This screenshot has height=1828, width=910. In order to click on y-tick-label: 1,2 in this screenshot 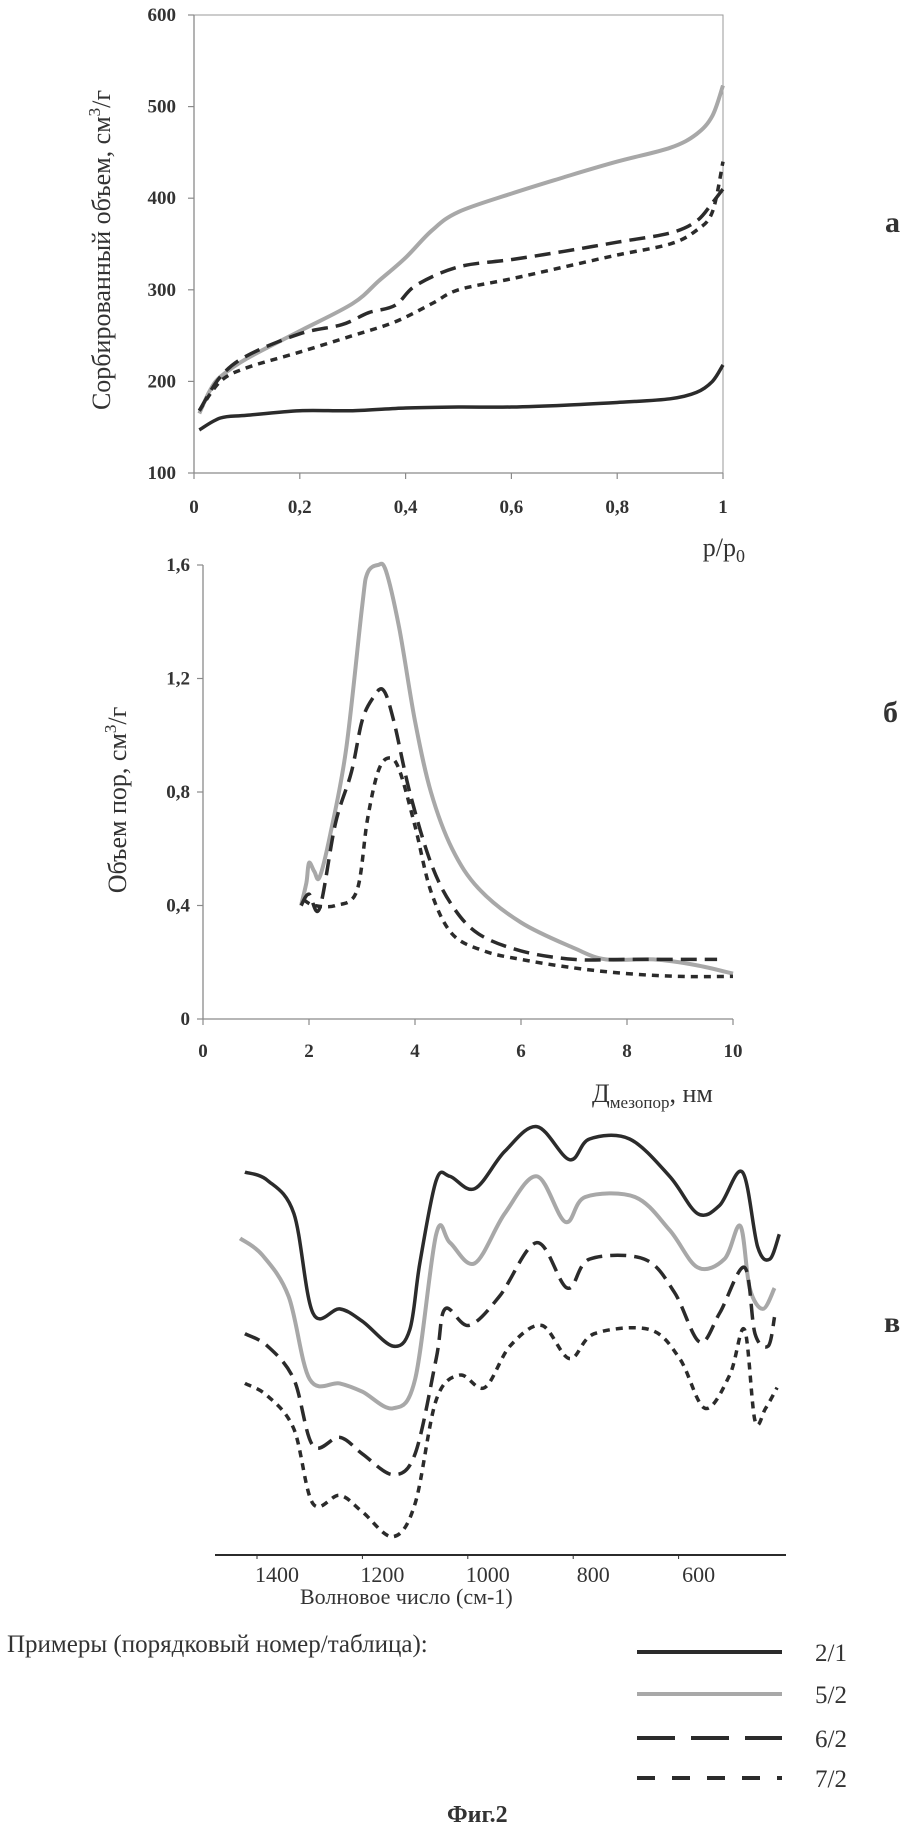, I will do `click(178, 679)`.